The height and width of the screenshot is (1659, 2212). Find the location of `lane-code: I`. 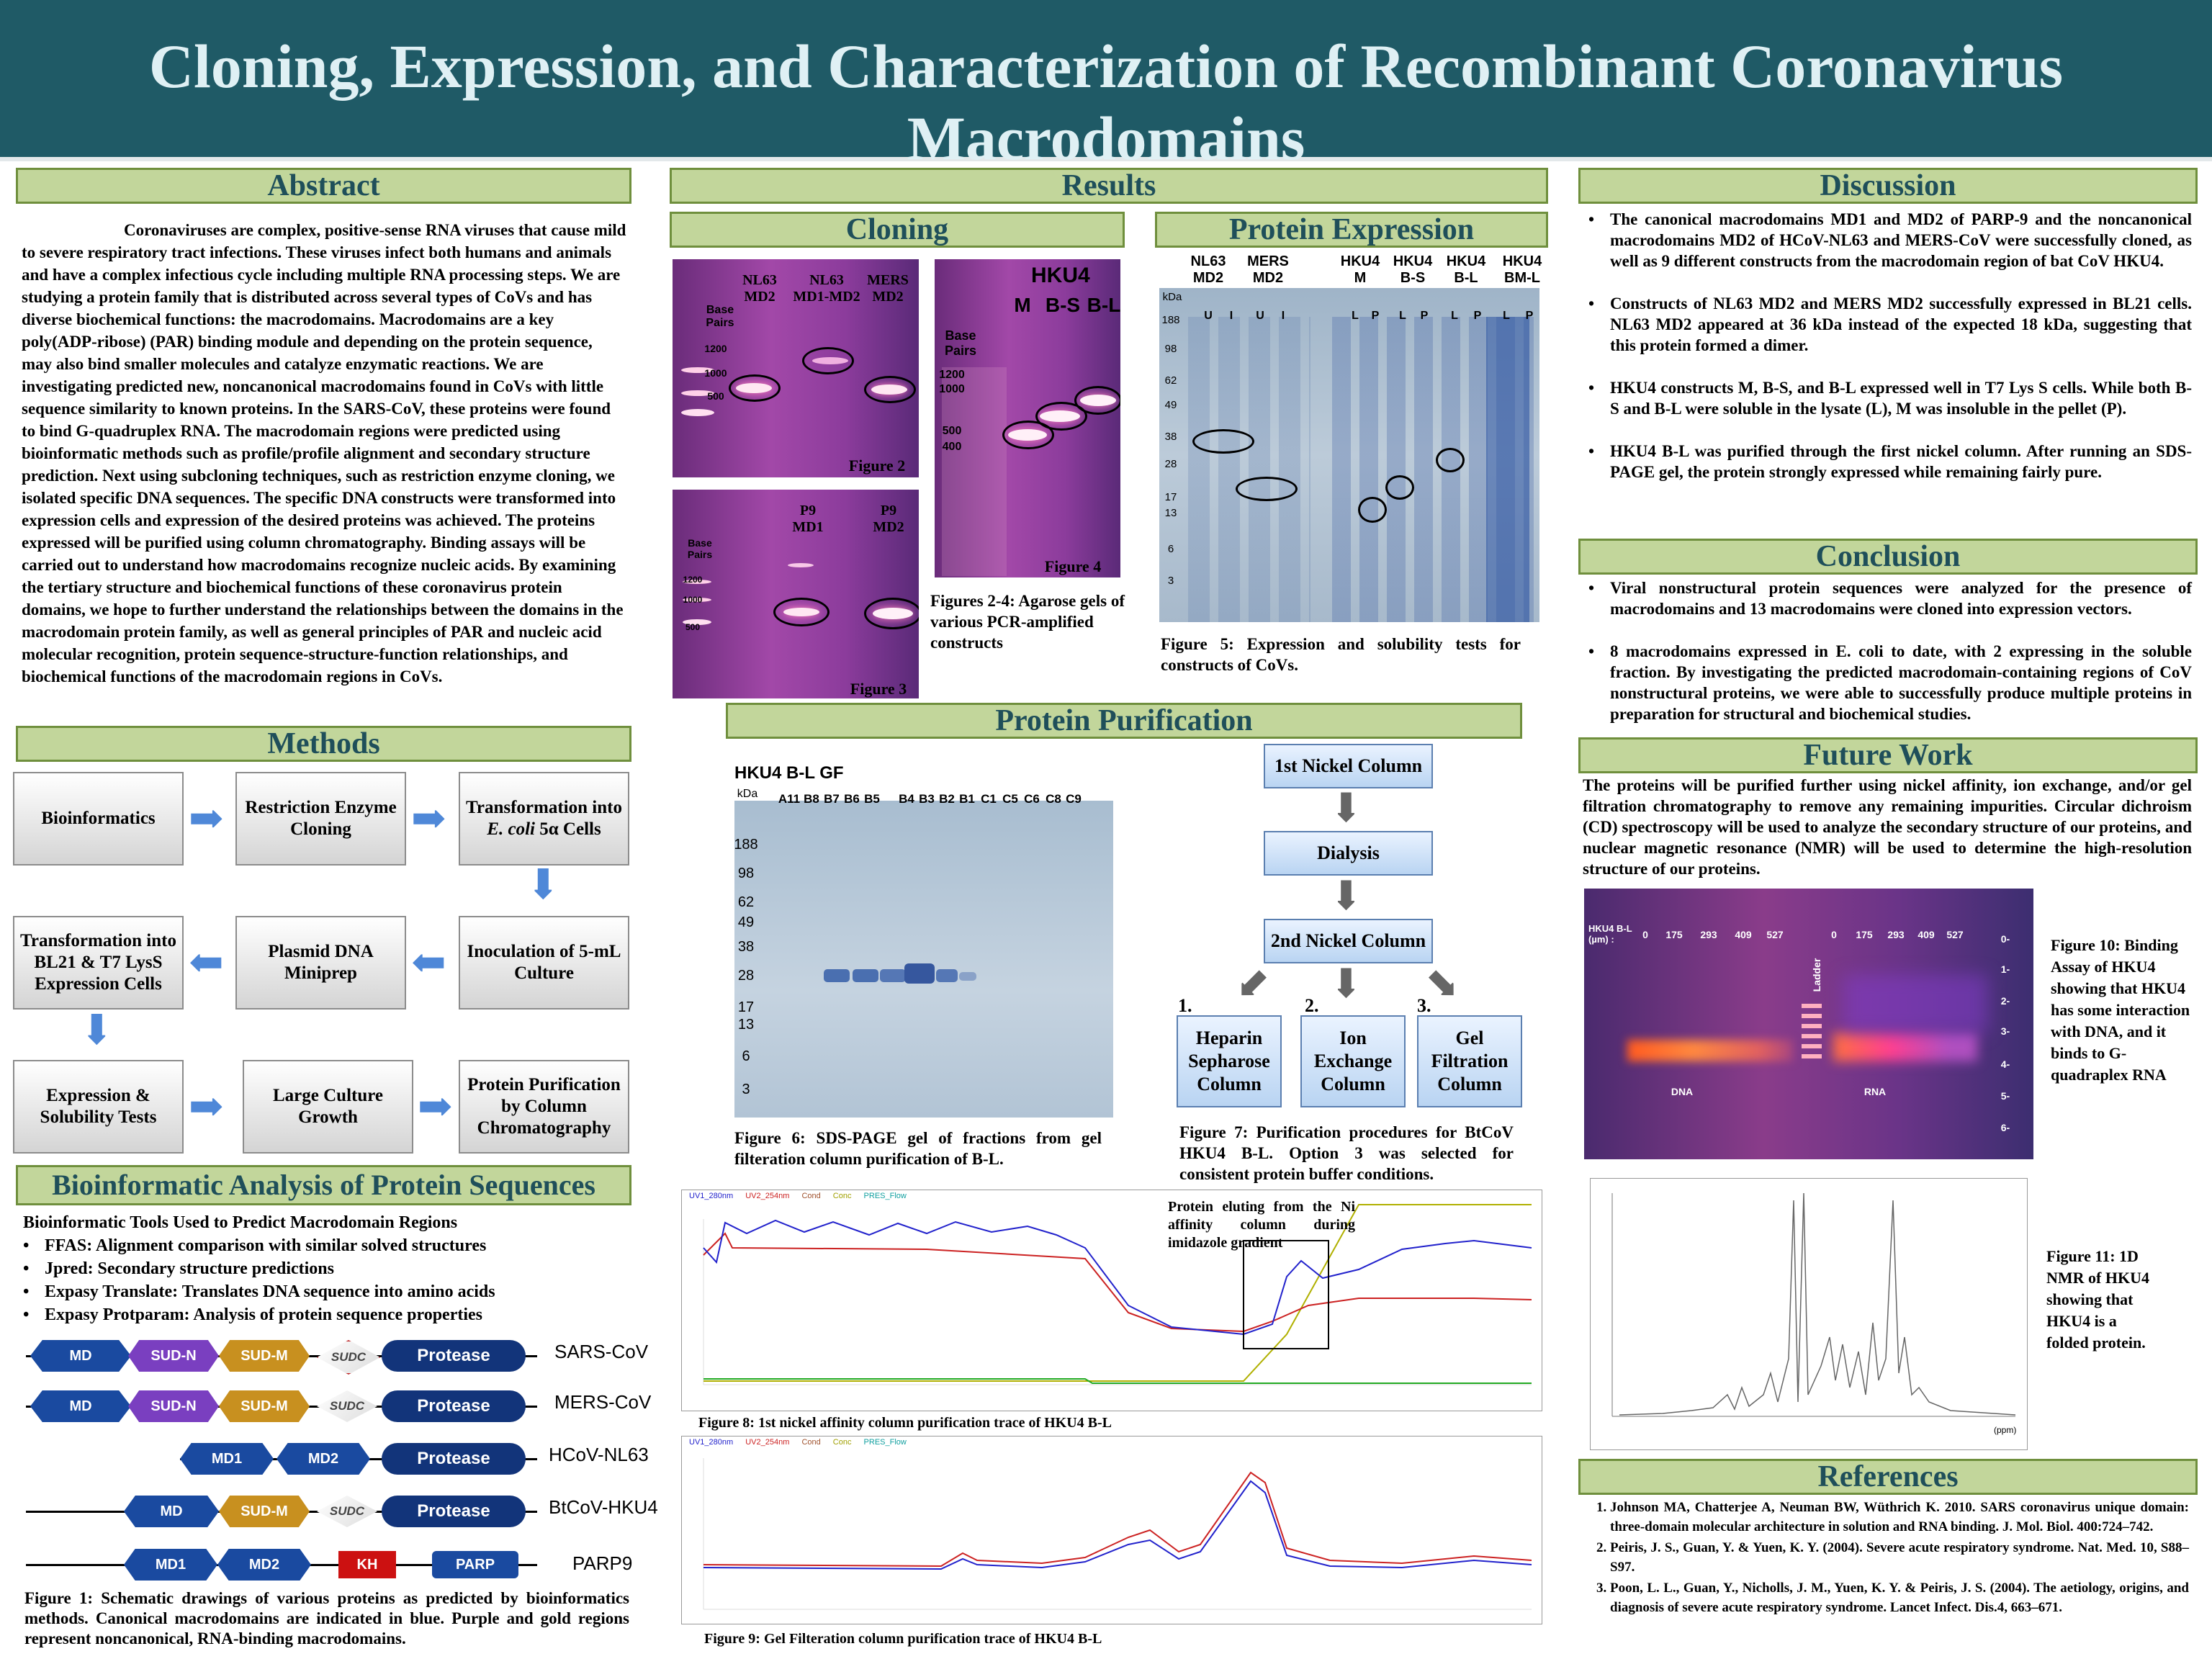

lane-code: I is located at coordinates (1231, 316).